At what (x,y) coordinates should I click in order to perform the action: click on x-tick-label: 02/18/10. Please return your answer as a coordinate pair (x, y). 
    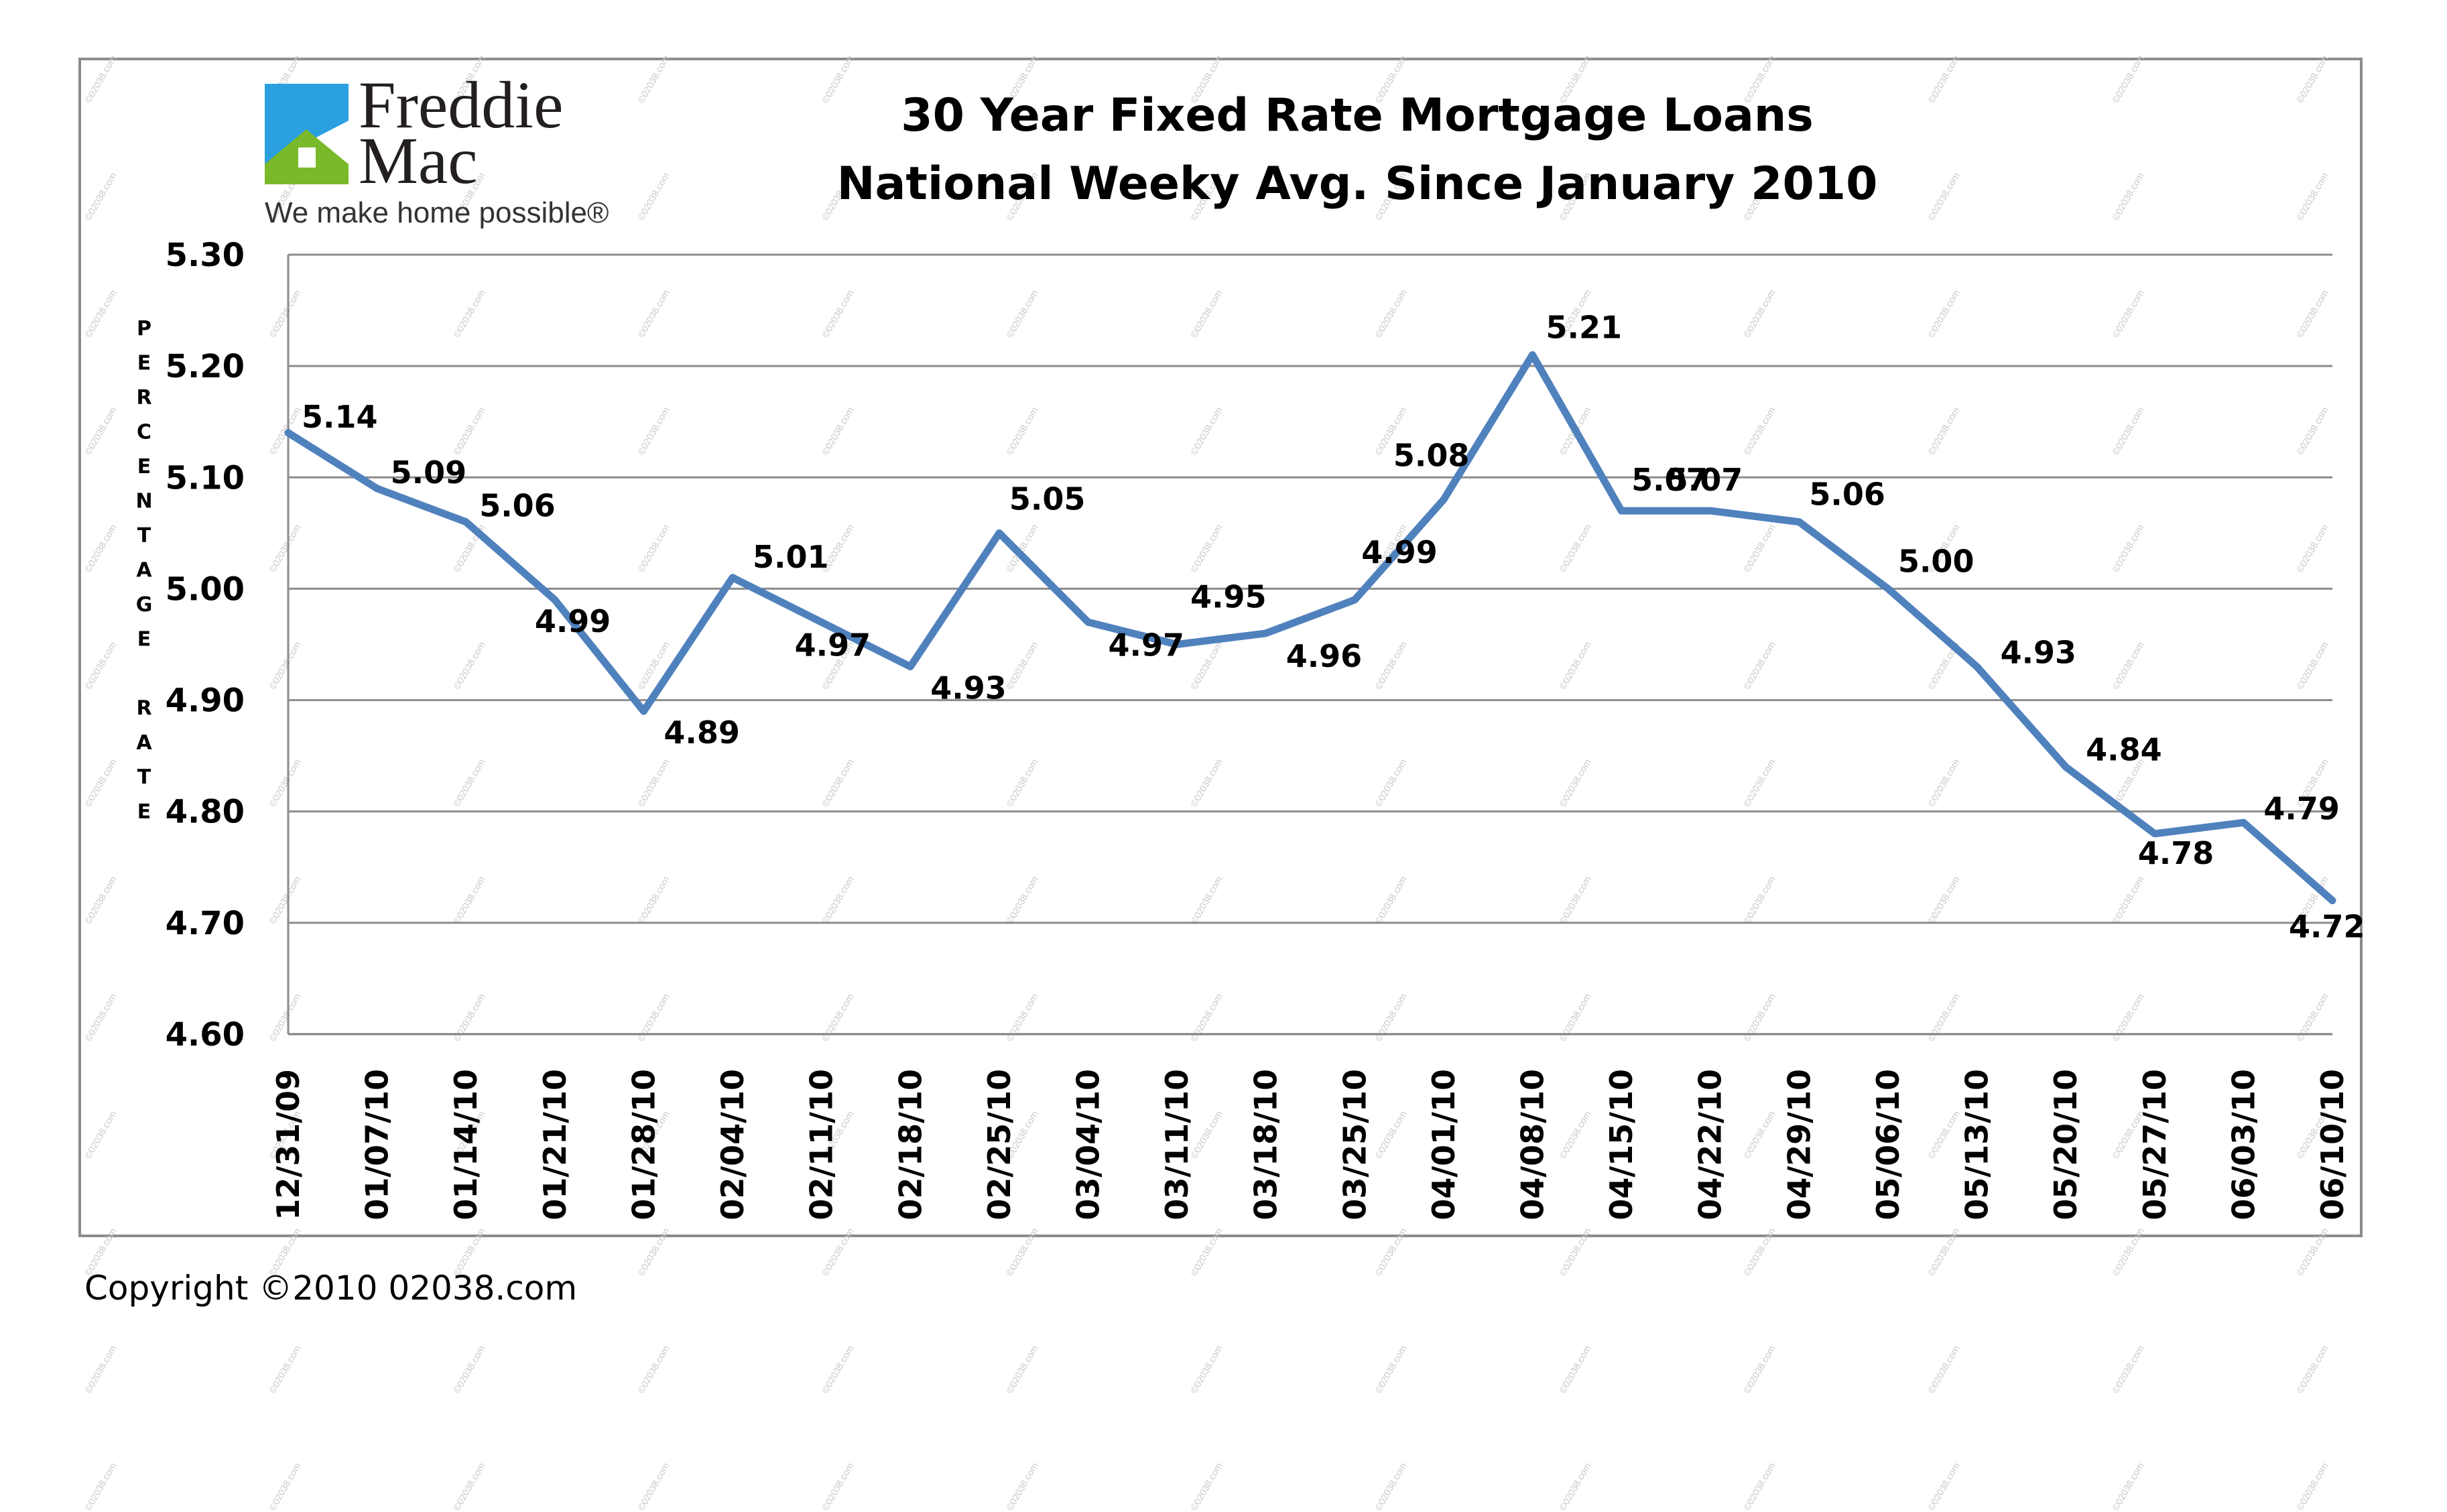
    Looking at the image, I should click on (910, 1144).